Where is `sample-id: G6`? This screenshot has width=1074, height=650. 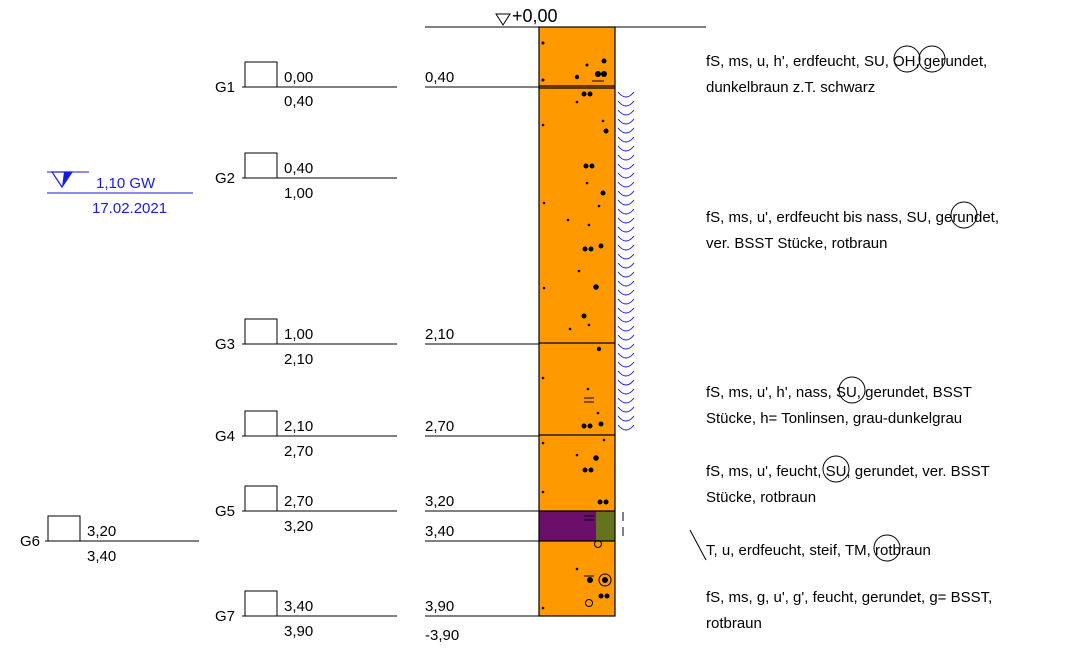
sample-id: G6 is located at coordinates (30, 541).